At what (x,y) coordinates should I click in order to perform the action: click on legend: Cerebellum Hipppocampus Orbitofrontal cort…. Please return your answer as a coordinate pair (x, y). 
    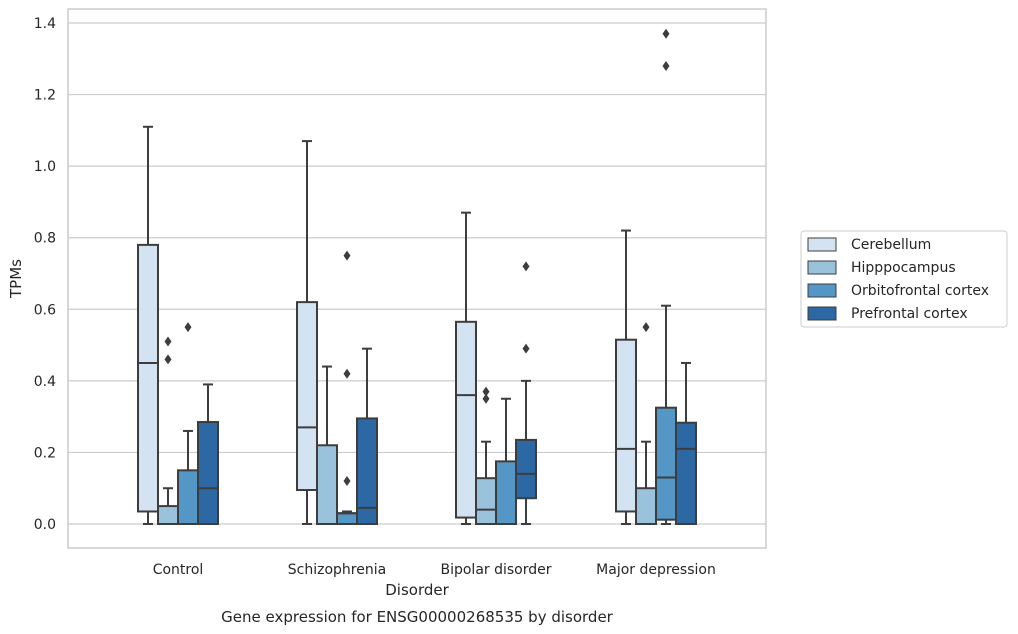
    Looking at the image, I should click on (904, 279).